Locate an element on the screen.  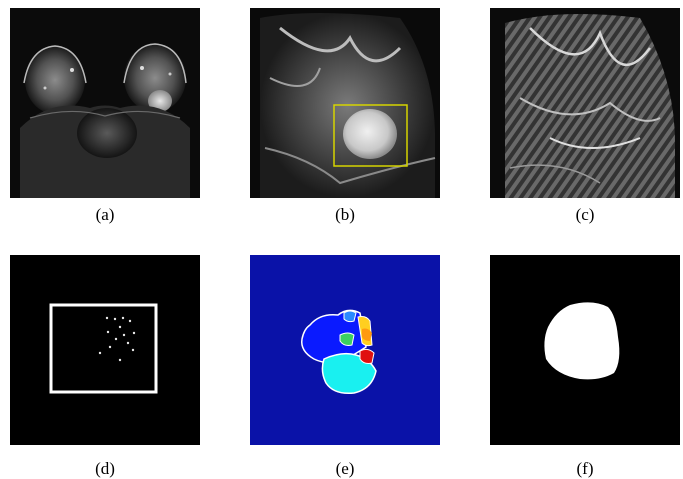
caption-d: (d) is located at coordinates (105, 468).